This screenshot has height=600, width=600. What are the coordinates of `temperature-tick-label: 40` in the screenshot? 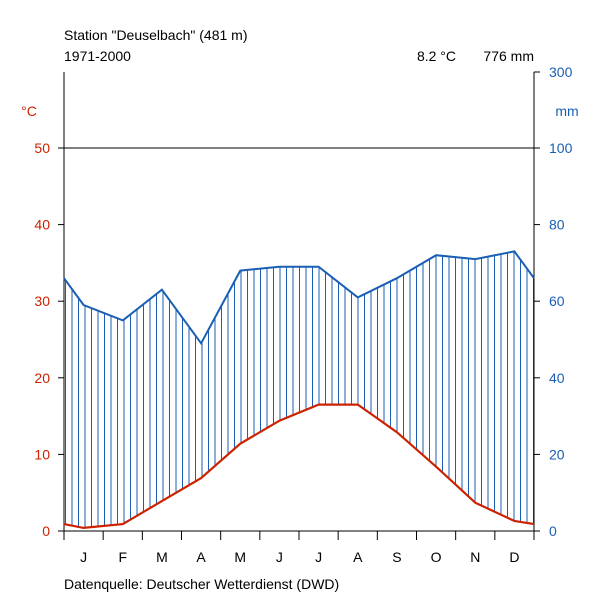 It's located at (42, 225).